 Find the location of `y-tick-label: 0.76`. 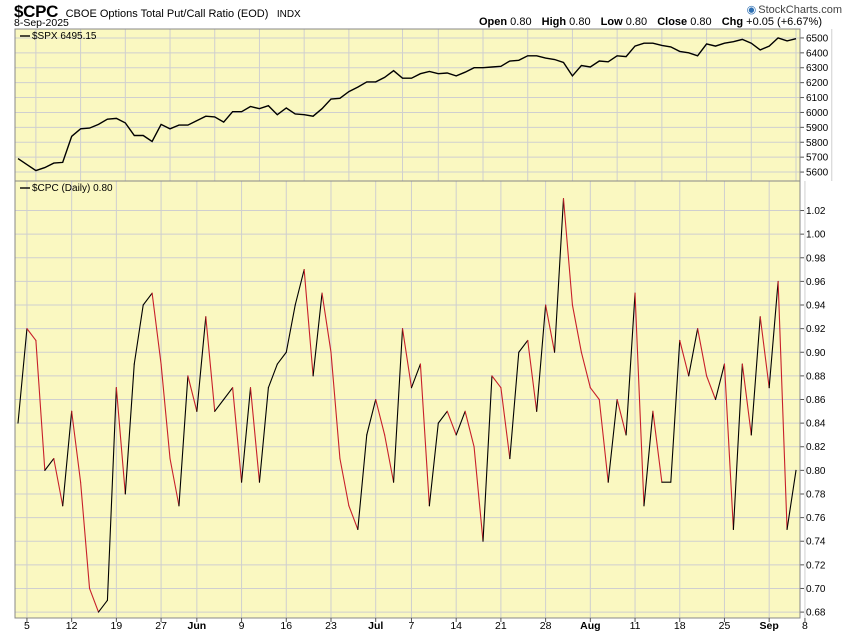

y-tick-label: 0.76 is located at coordinates (816, 518).